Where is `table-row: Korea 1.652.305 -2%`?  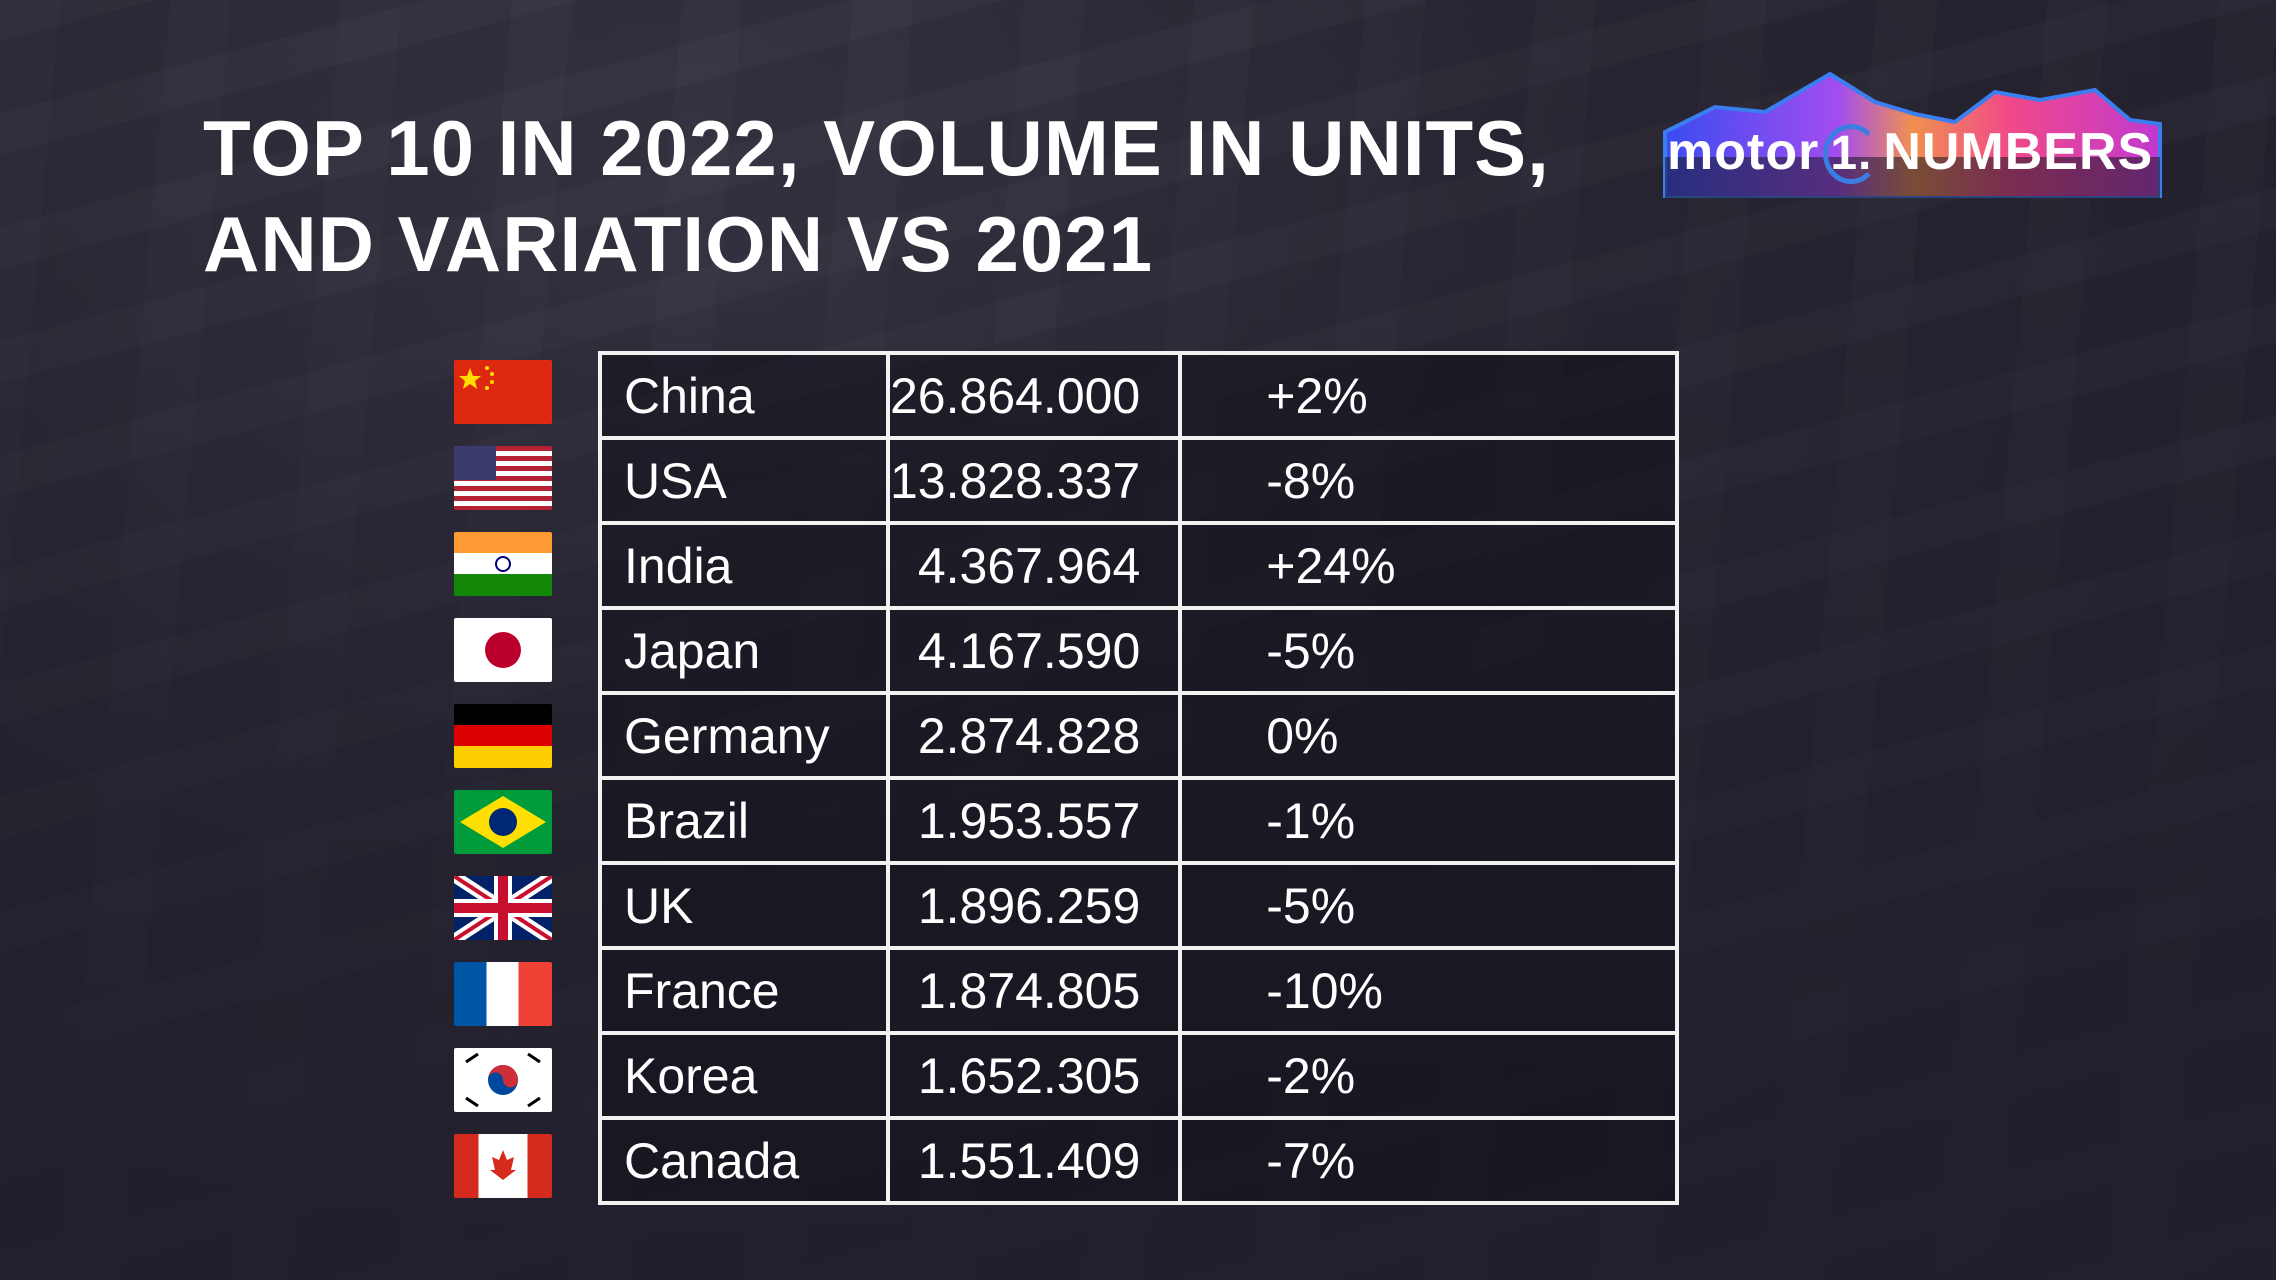 table-row: Korea 1.652.305 -2% is located at coordinates (1138, 1075).